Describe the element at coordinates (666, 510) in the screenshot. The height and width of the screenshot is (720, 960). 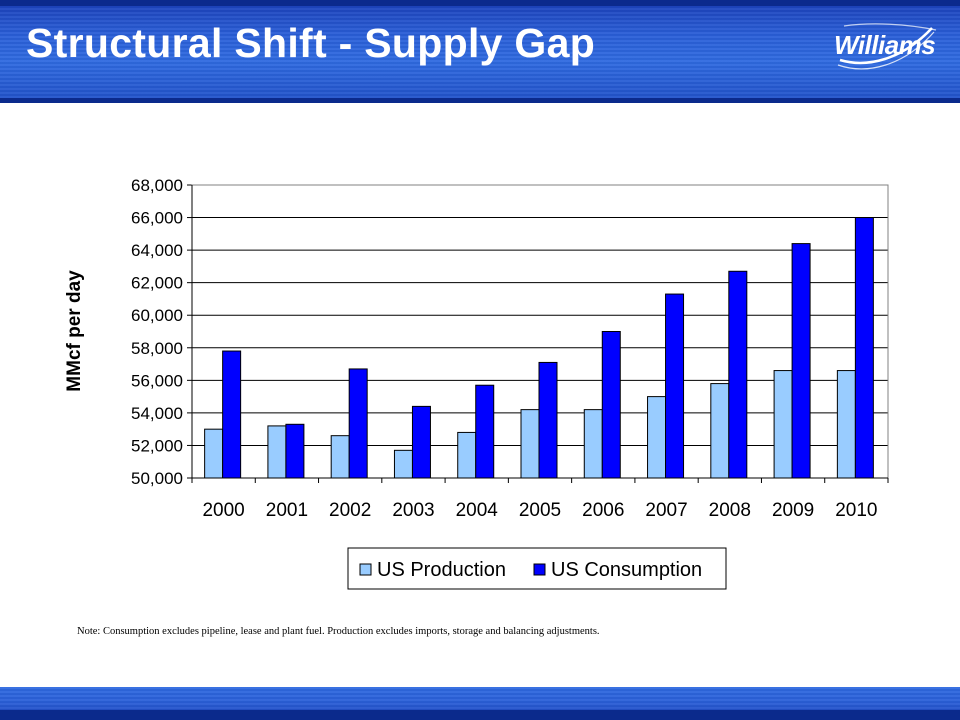
I see `x-tick-label: 2007` at that location.